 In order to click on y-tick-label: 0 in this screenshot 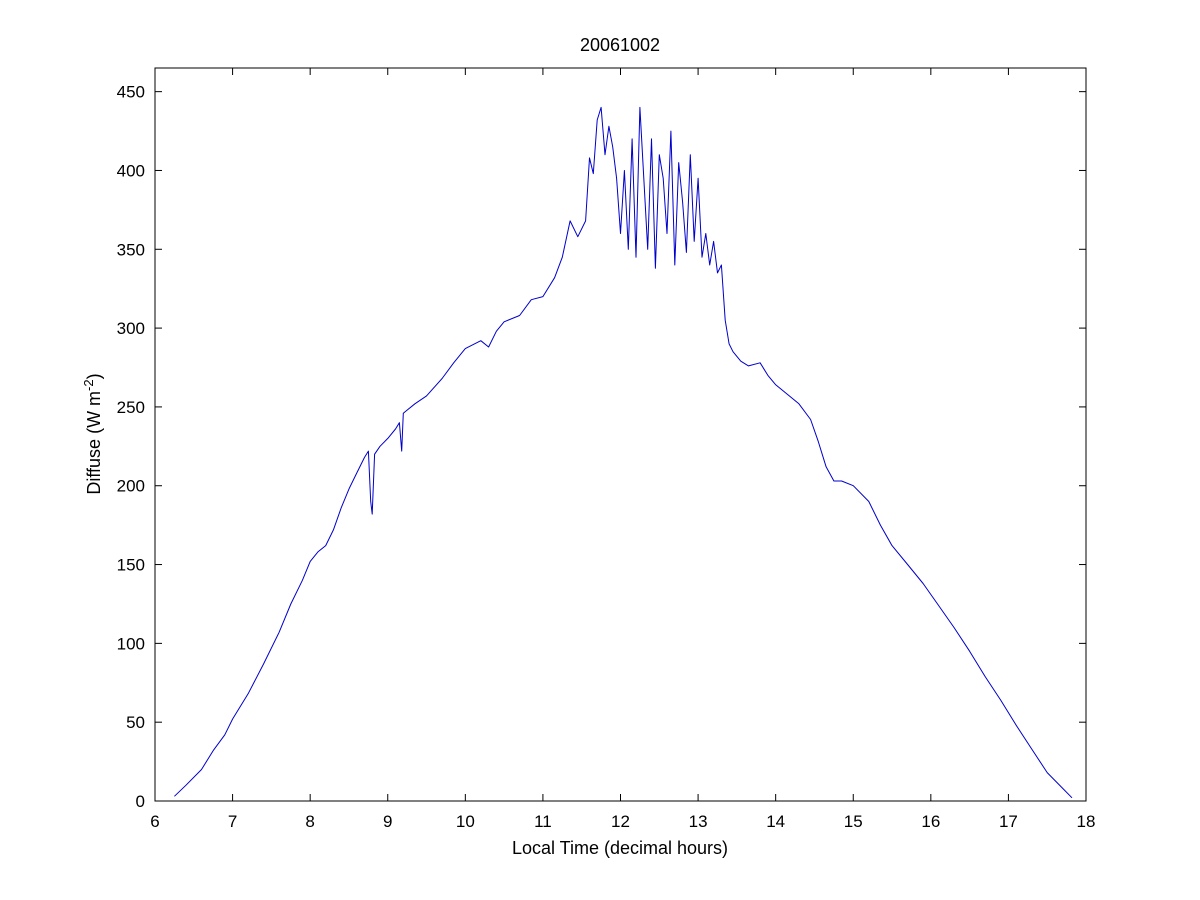, I will do `click(140, 801)`.